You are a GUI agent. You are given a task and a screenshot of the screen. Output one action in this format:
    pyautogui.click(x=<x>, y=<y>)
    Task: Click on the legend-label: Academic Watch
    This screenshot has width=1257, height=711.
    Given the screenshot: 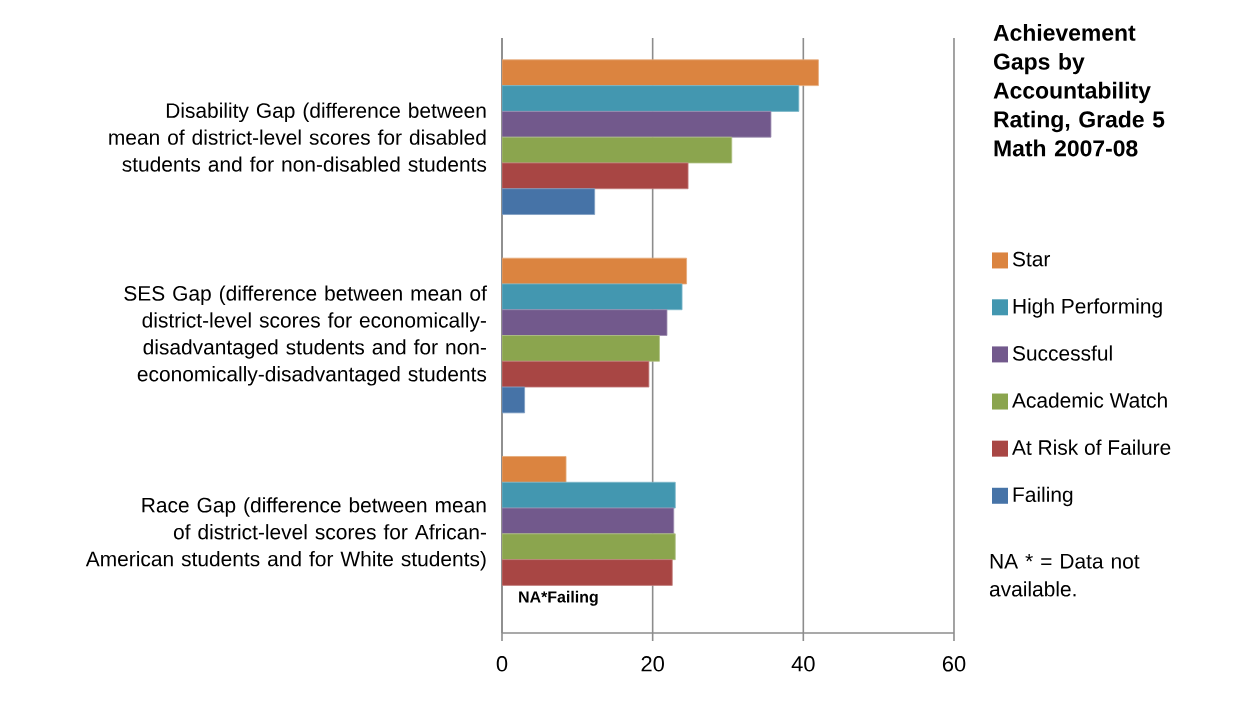 What is the action you would take?
    pyautogui.click(x=1089, y=400)
    